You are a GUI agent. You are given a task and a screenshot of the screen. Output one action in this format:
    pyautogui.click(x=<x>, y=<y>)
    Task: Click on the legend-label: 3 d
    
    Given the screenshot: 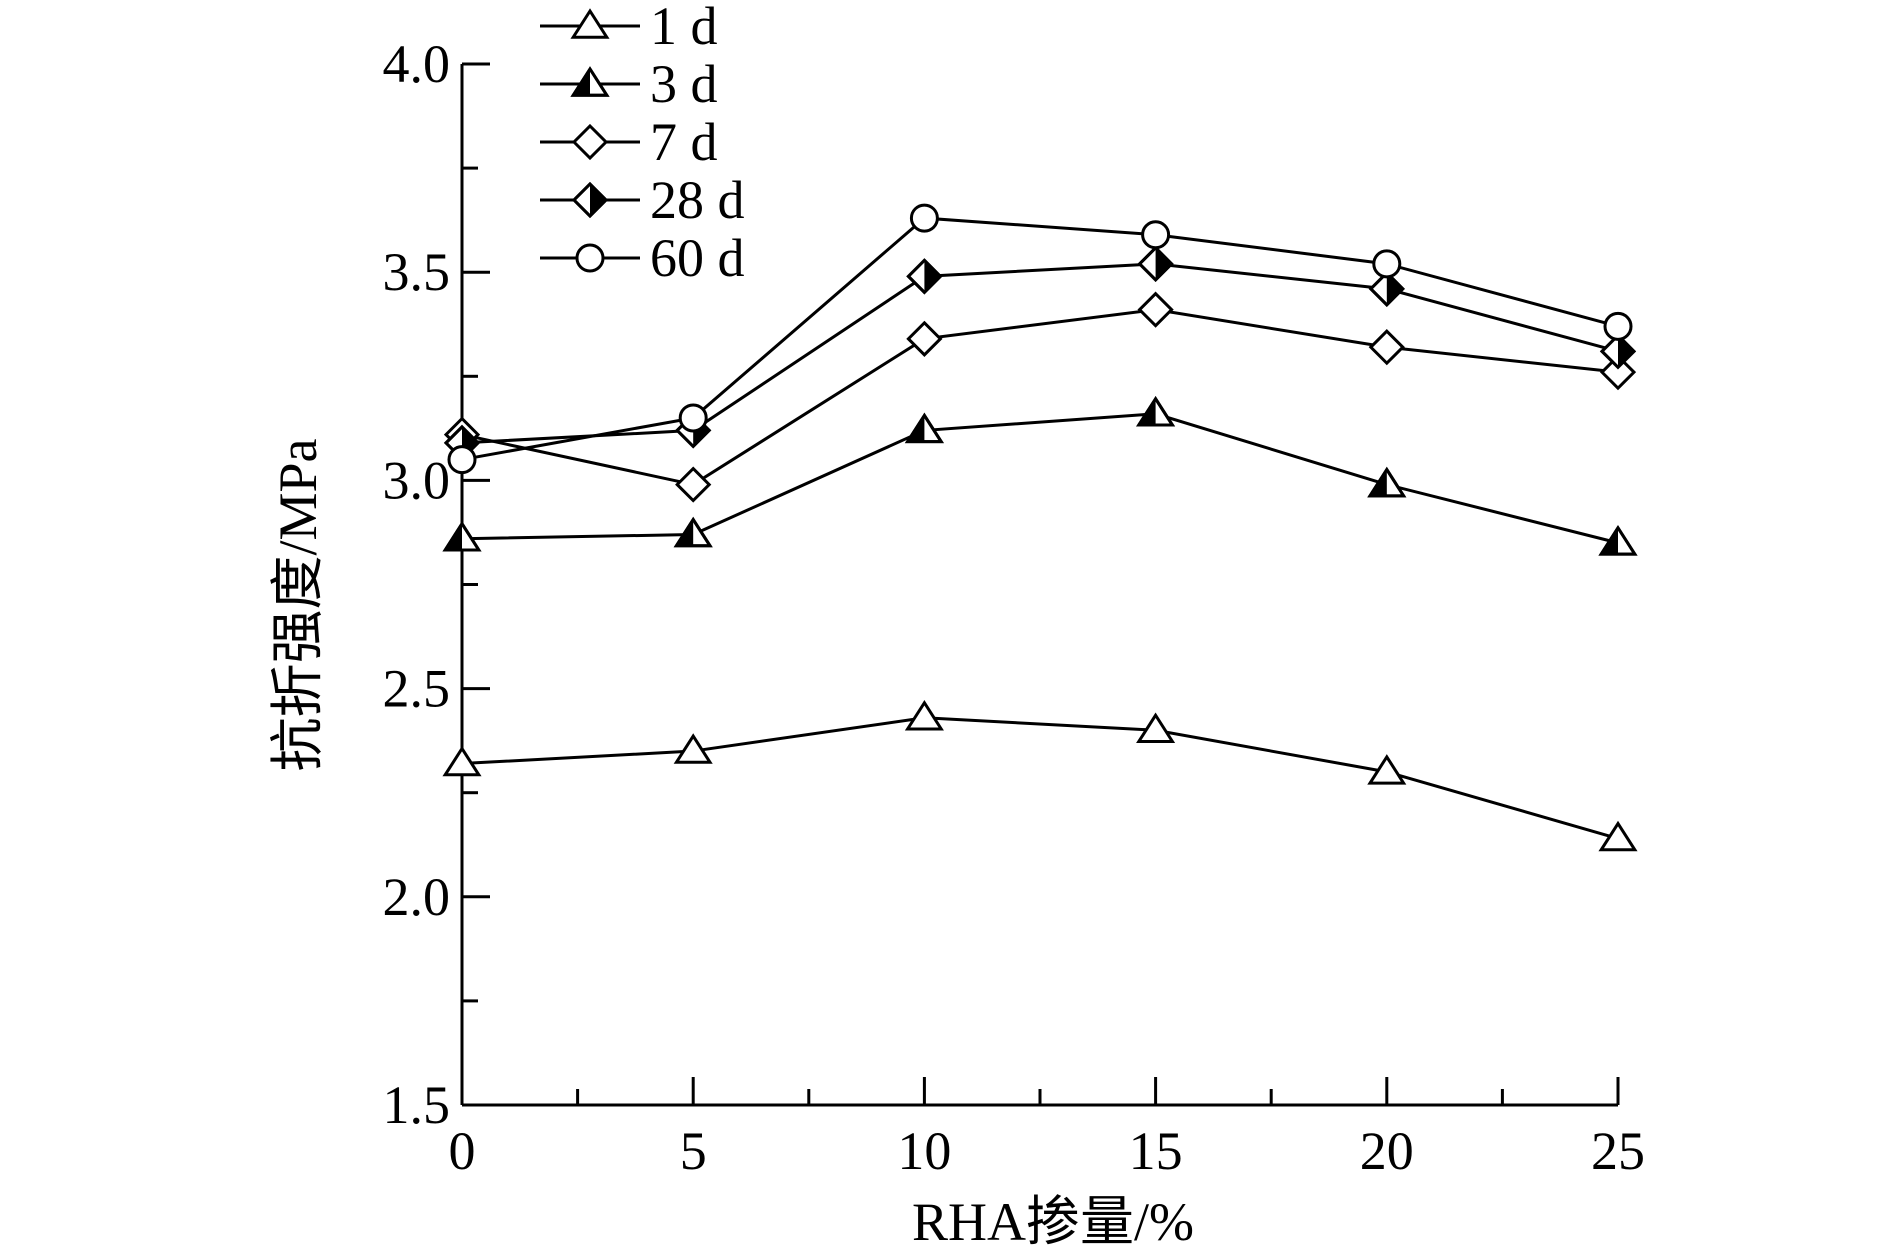 What is the action you would take?
    pyautogui.click(x=684, y=84)
    